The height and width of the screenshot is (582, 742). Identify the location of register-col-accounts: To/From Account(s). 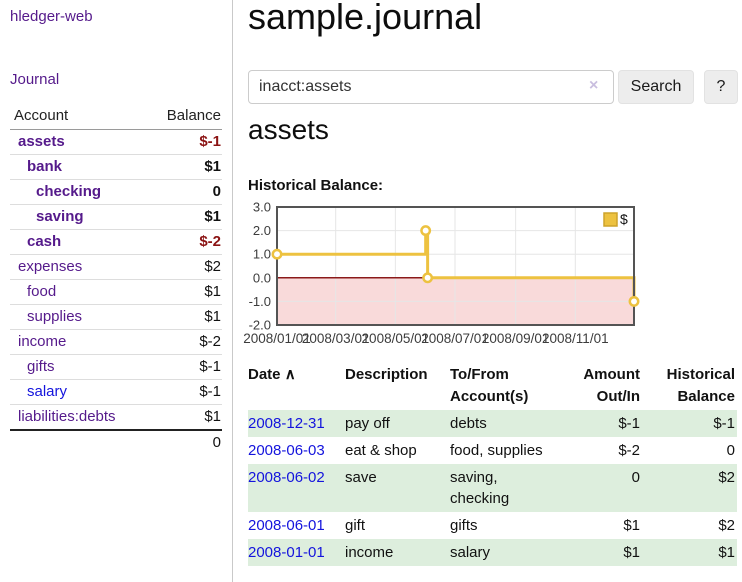
(489, 385).